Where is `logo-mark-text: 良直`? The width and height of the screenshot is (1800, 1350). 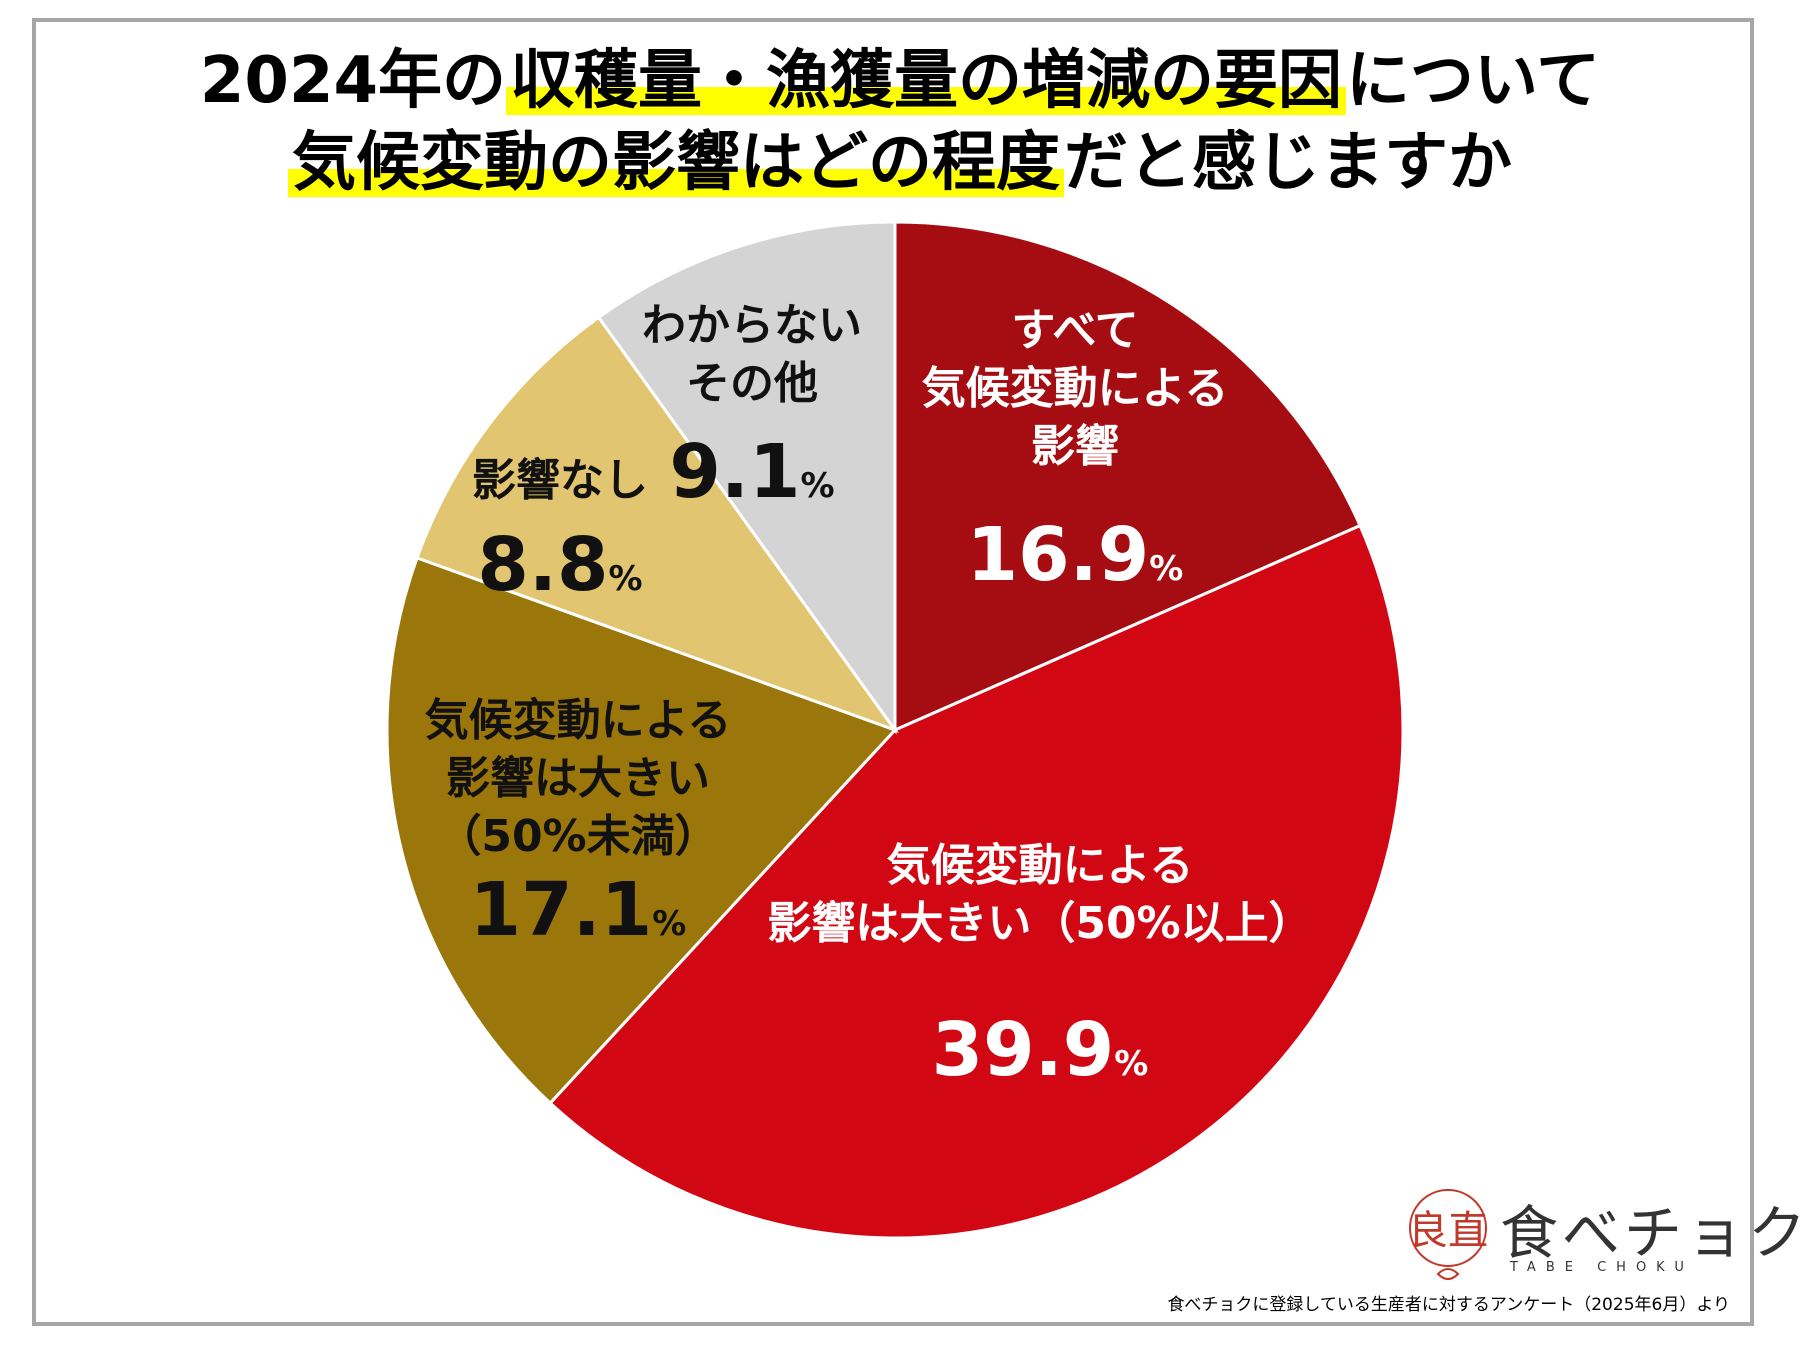 logo-mark-text: 良直 is located at coordinates (1448, 1231).